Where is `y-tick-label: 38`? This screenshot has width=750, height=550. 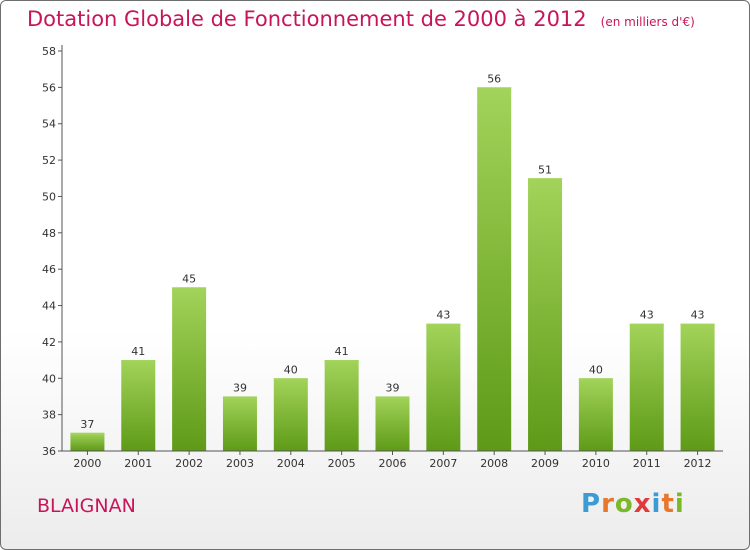
y-tick-label: 38 is located at coordinates (49, 415).